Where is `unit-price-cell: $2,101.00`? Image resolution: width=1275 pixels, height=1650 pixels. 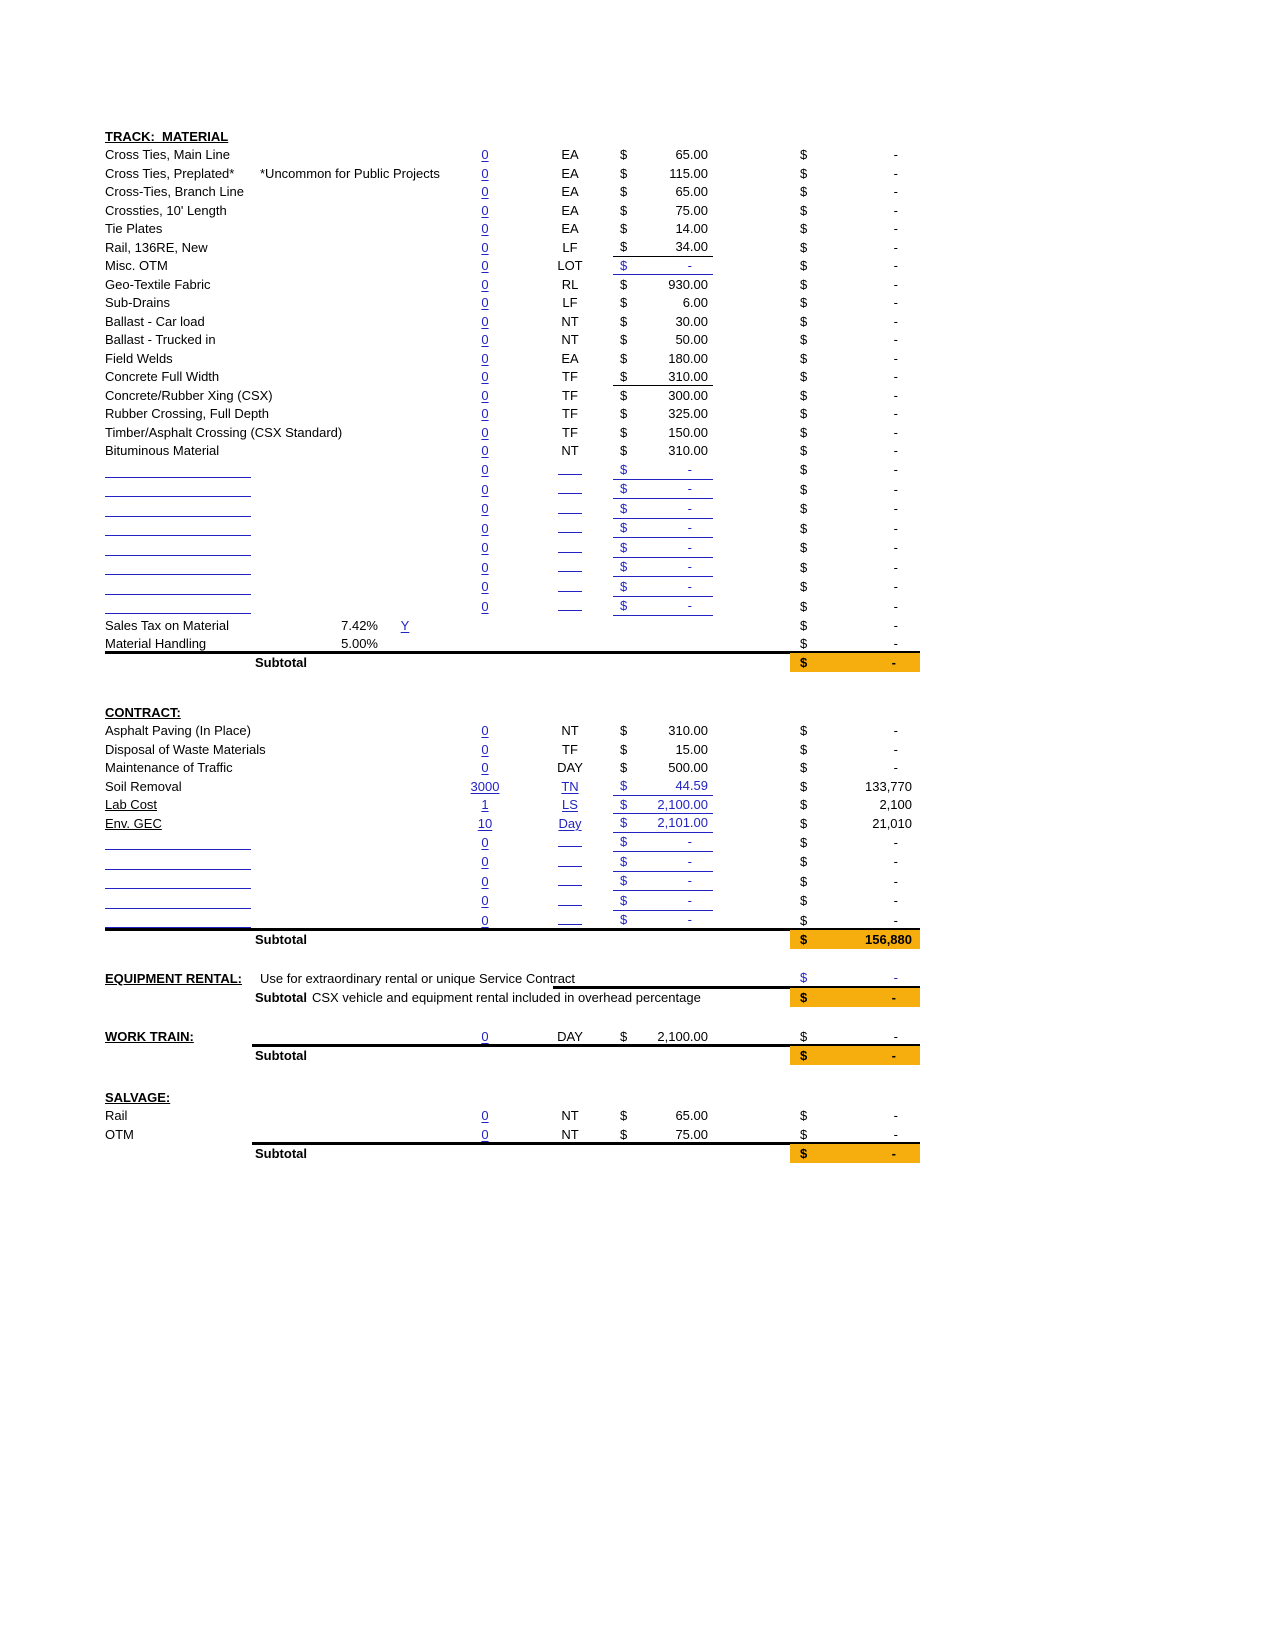 unit-price-cell: $2,101.00 is located at coordinates (663, 823).